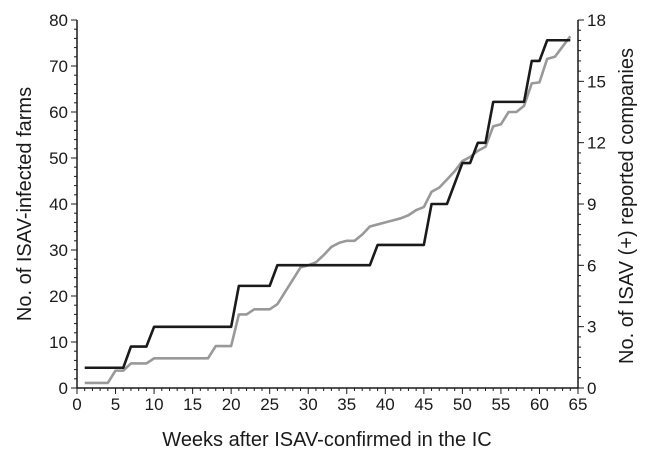 This screenshot has width=649, height=452. I want to click on x-tick-label: 55, so click(500, 404).